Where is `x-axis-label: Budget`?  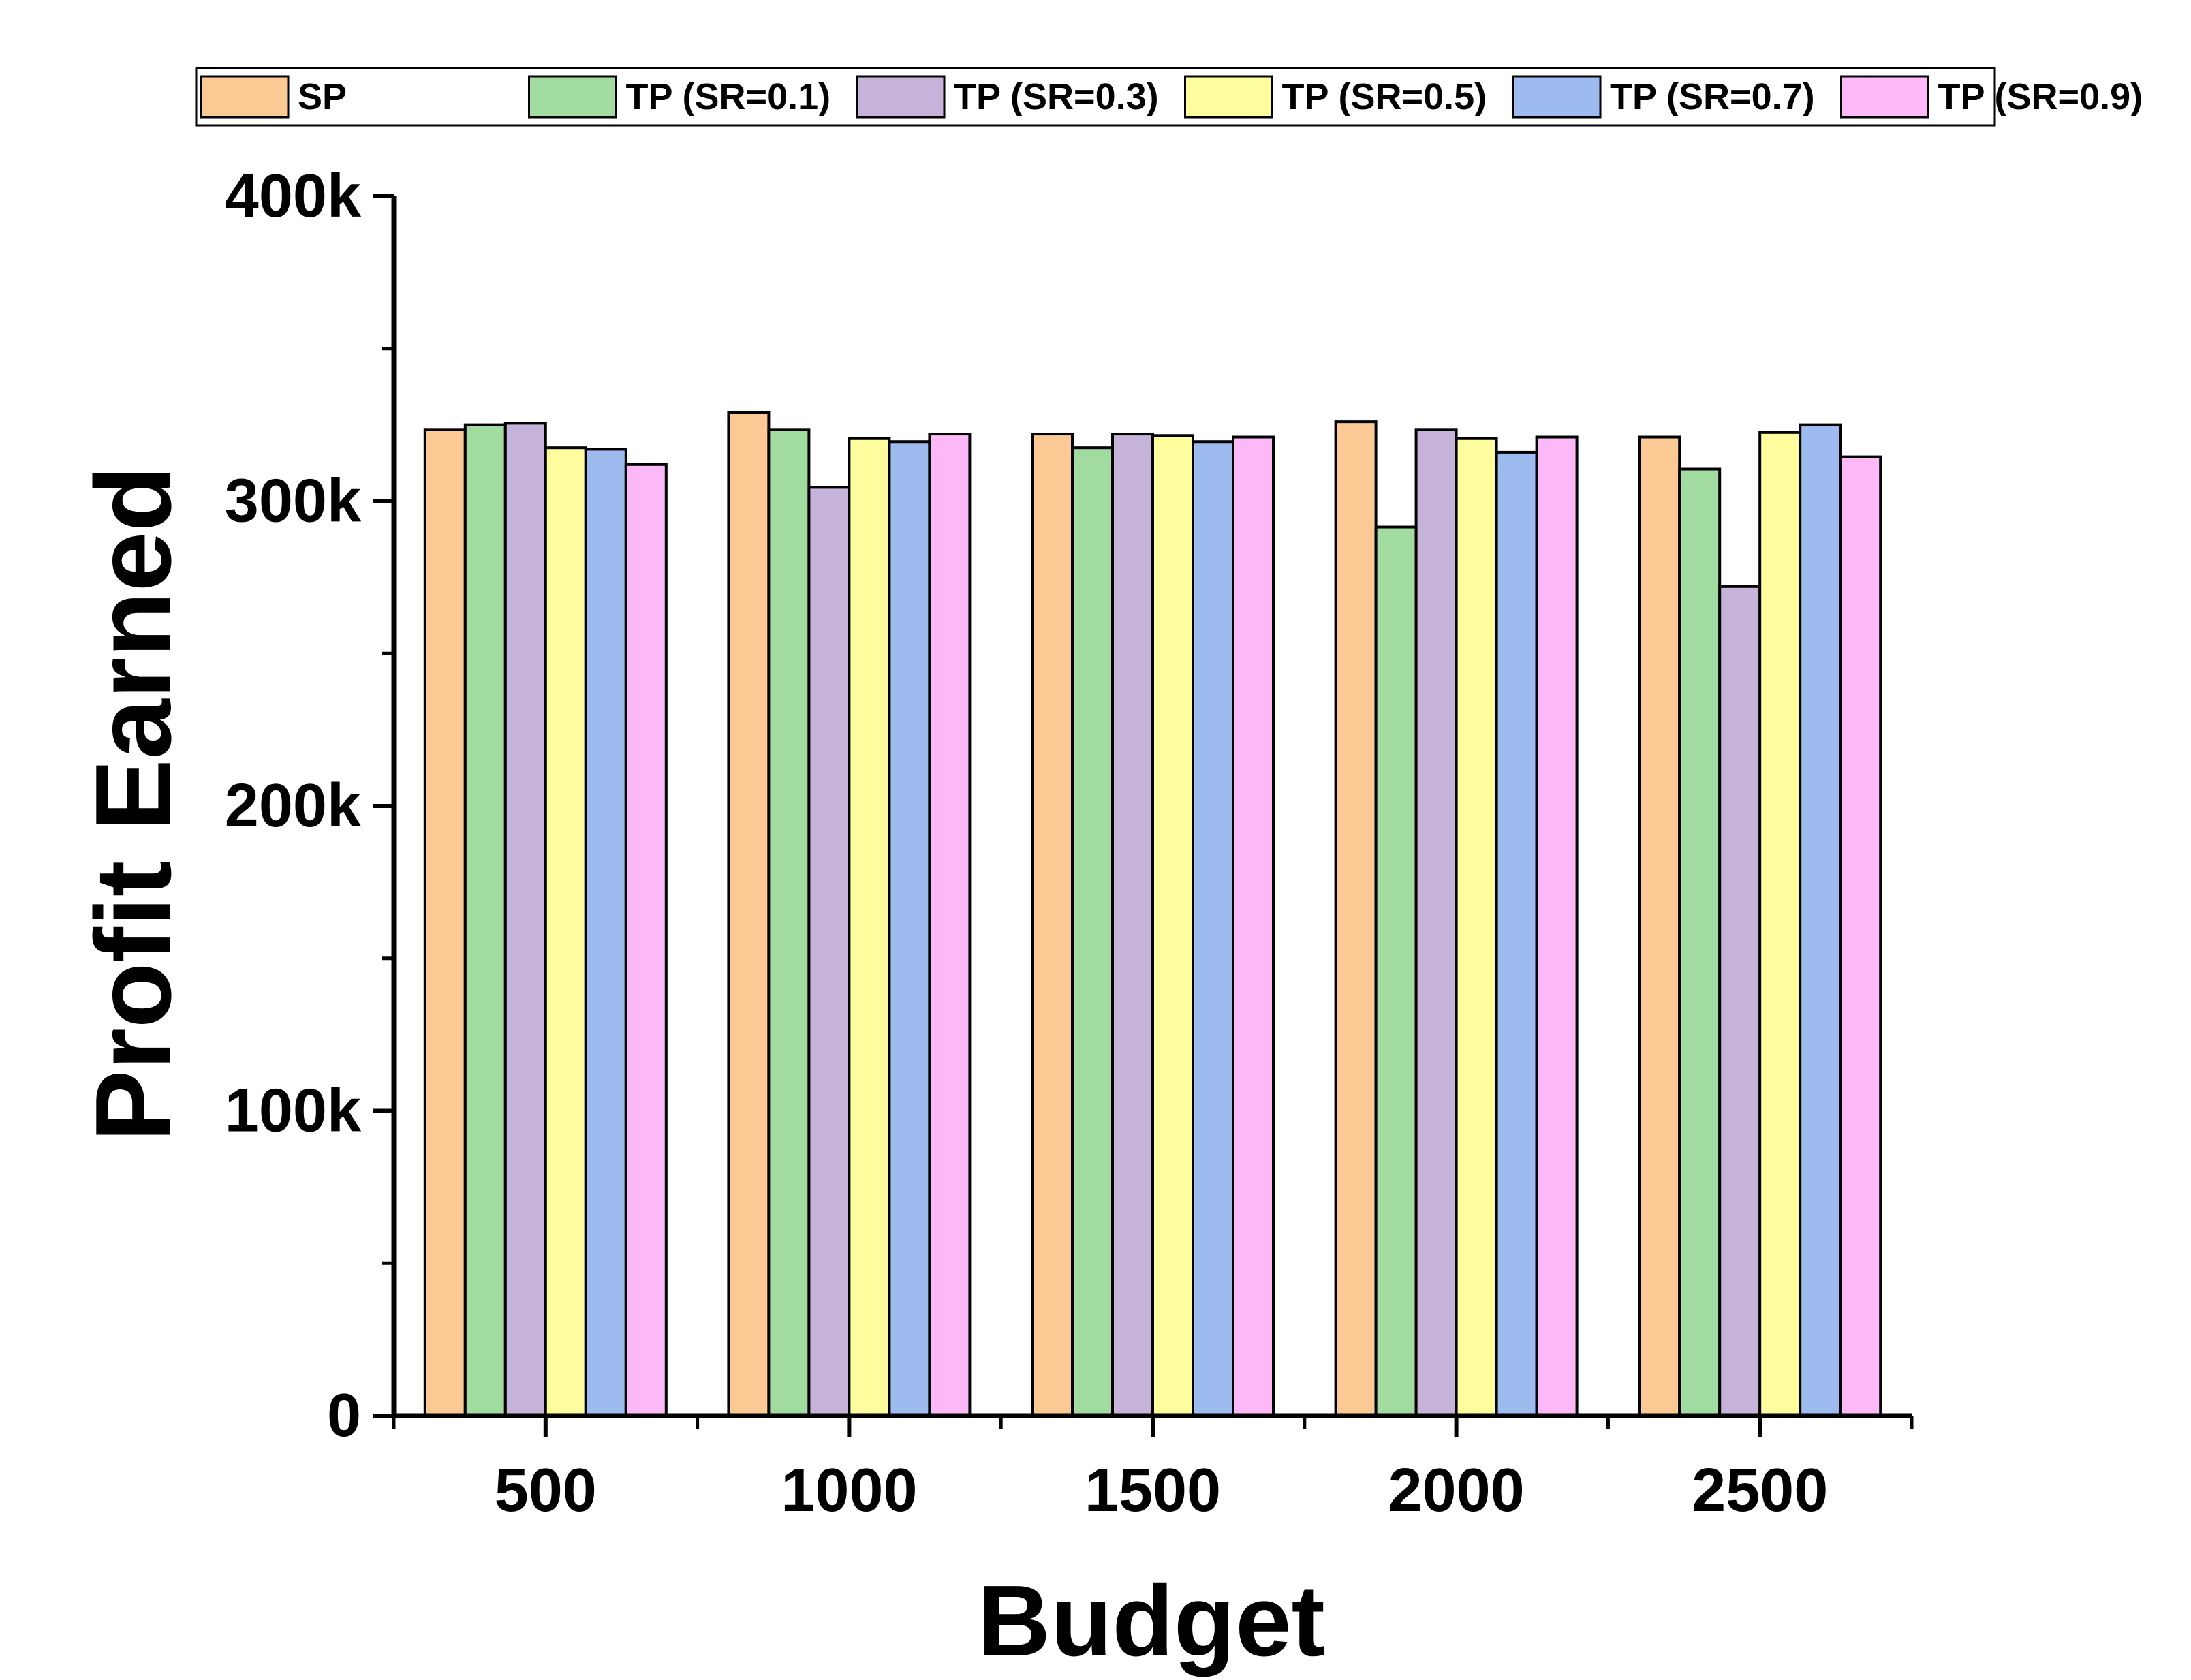
x-axis-label: Budget is located at coordinates (1151, 1621).